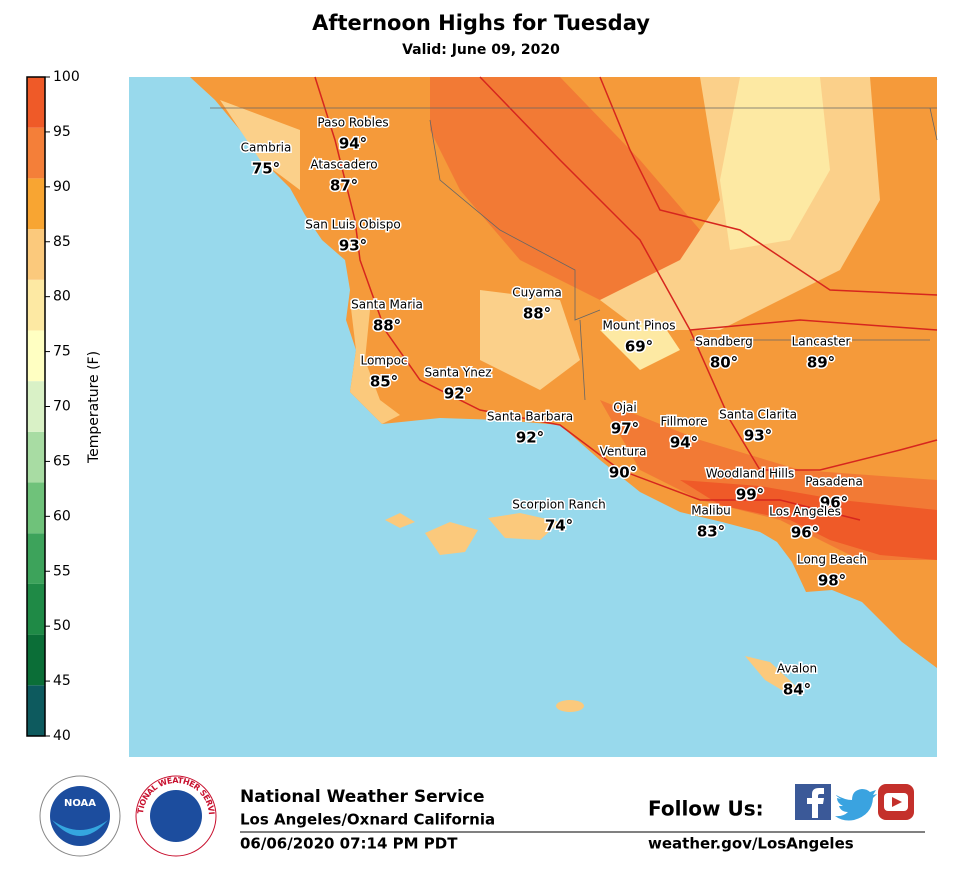 The height and width of the screenshot is (881, 962). I want to click on city-temp: 97°, so click(625, 429).